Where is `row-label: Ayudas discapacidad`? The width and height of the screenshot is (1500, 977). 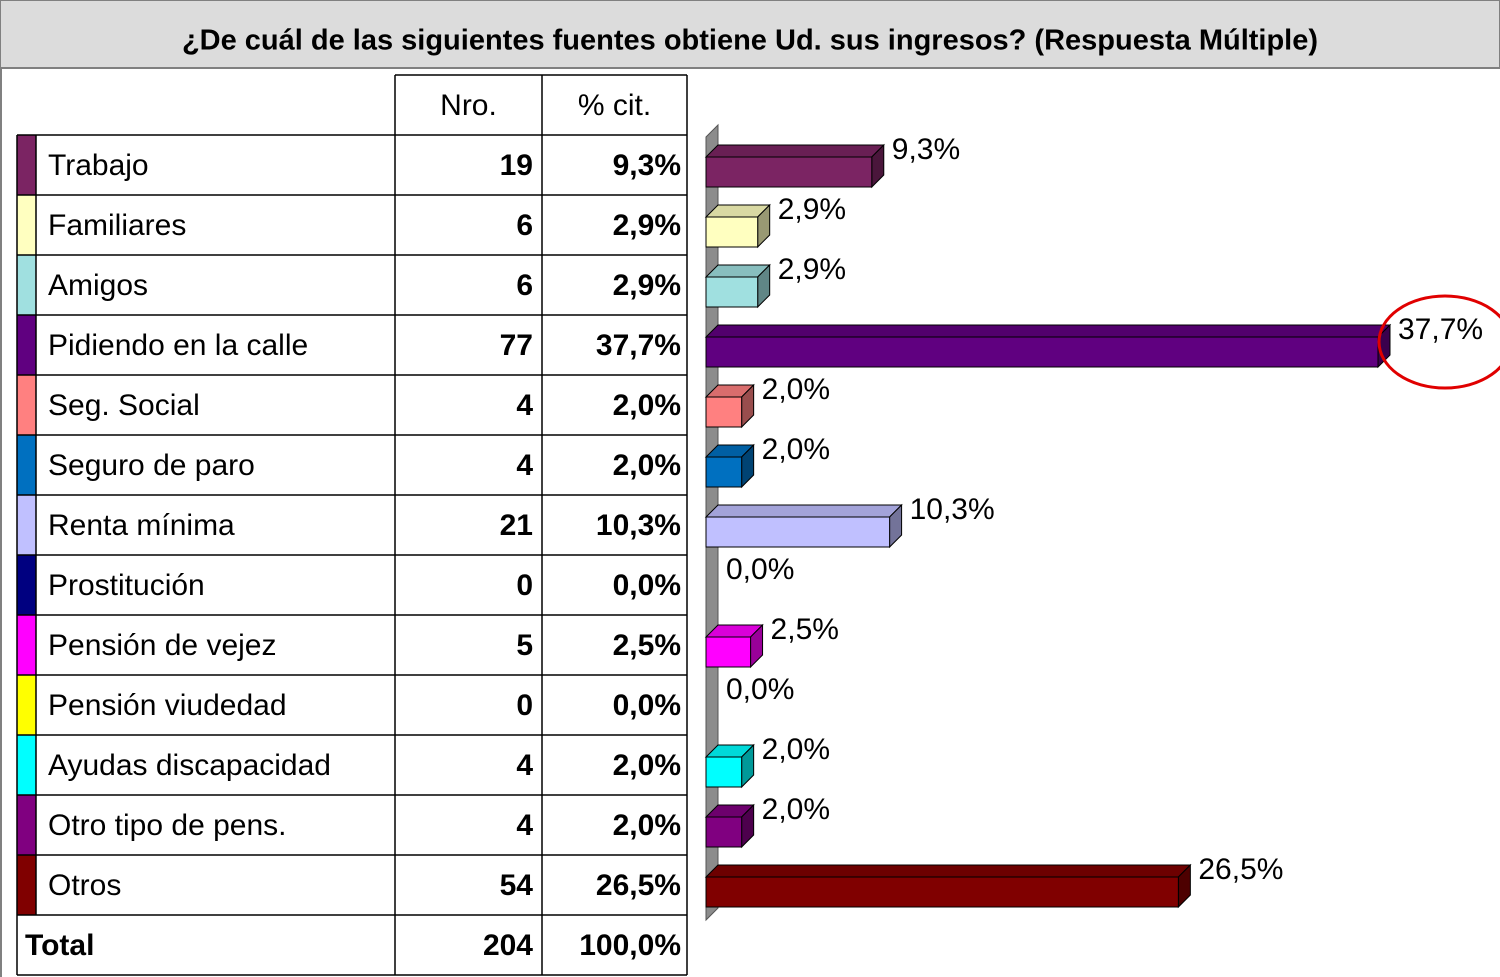 row-label: Ayudas discapacidad is located at coordinates (189, 765).